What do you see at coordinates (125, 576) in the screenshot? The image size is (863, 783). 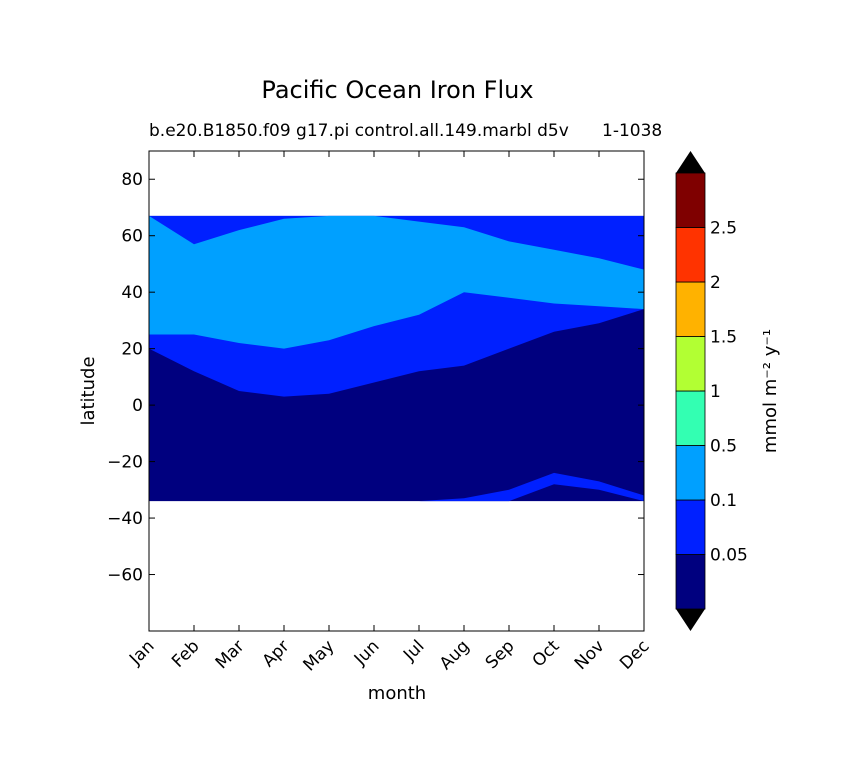 I see `y-tick-label: −60` at bounding box center [125, 576].